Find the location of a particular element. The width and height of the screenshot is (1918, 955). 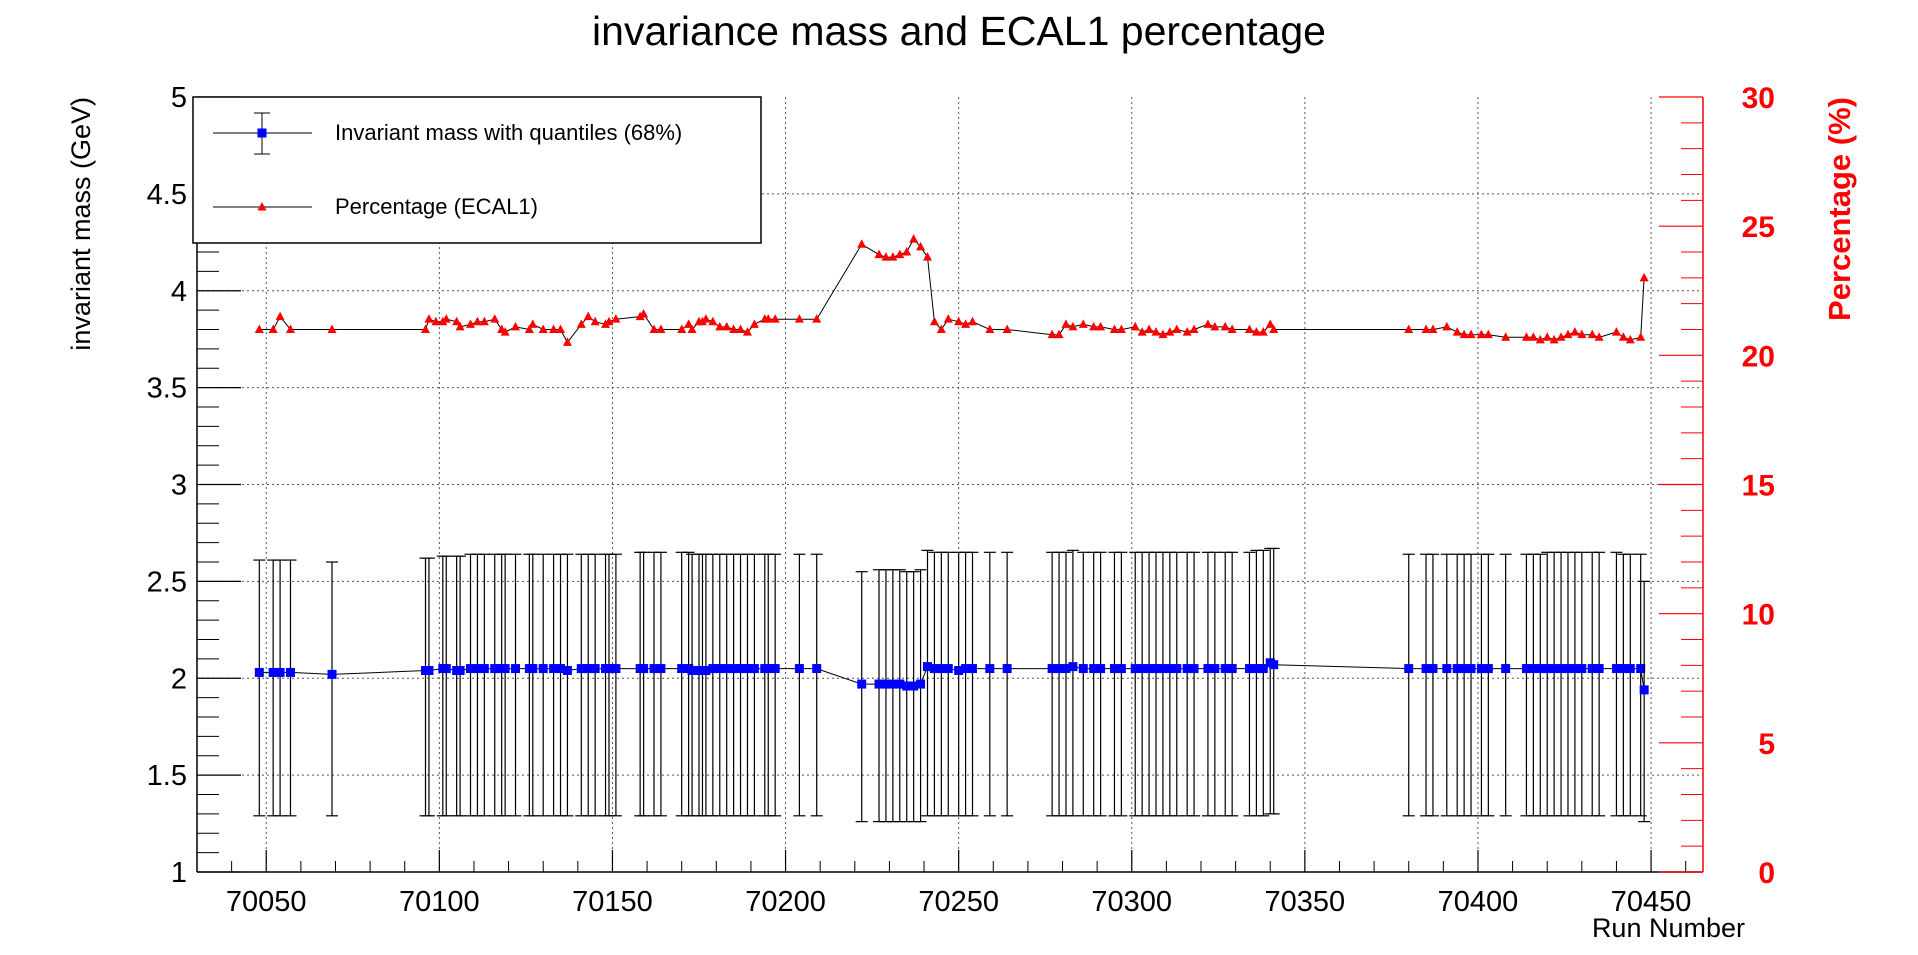

legend-label-percentage: Percentage (ECAL1) is located at coordinates (436, 206).